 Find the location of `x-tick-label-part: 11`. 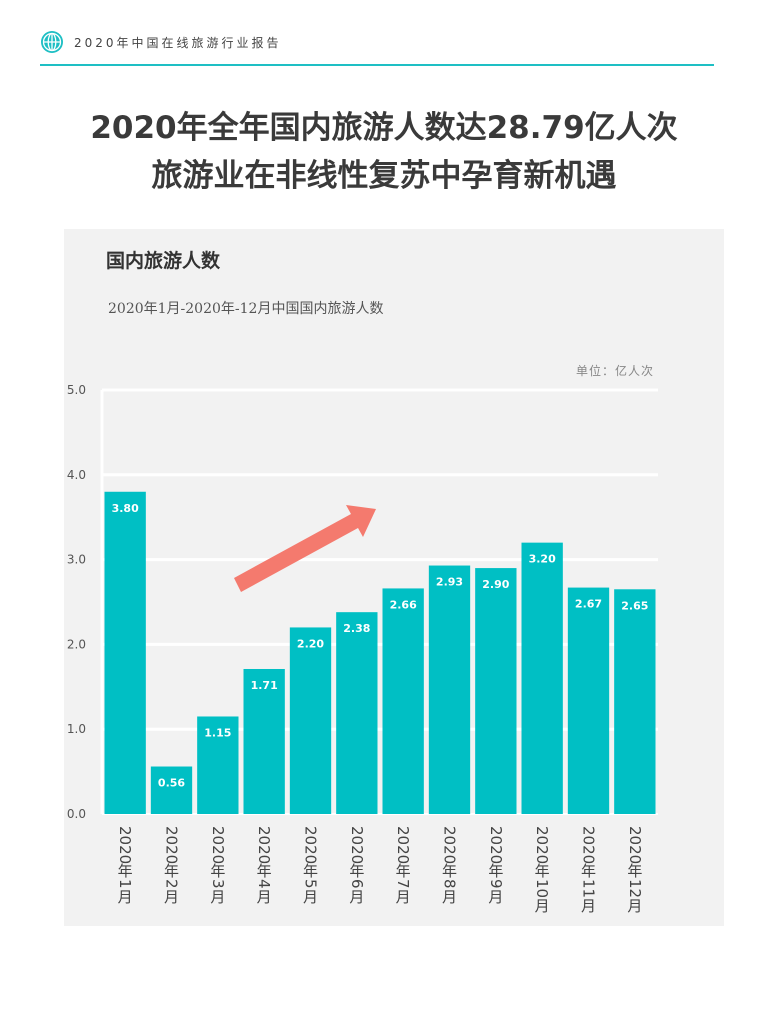

x-tick-label-part: 11 is located at coordinates (589, 888).